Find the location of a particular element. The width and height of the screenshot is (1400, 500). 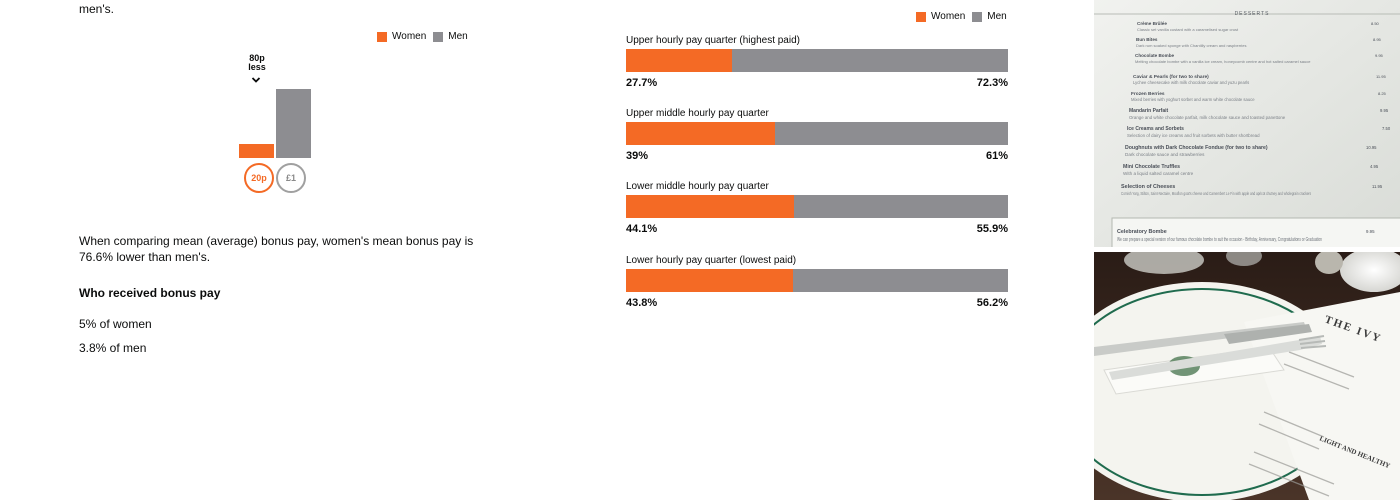

bonus-difference-label: 80p less is located at coordinates (257, 63).